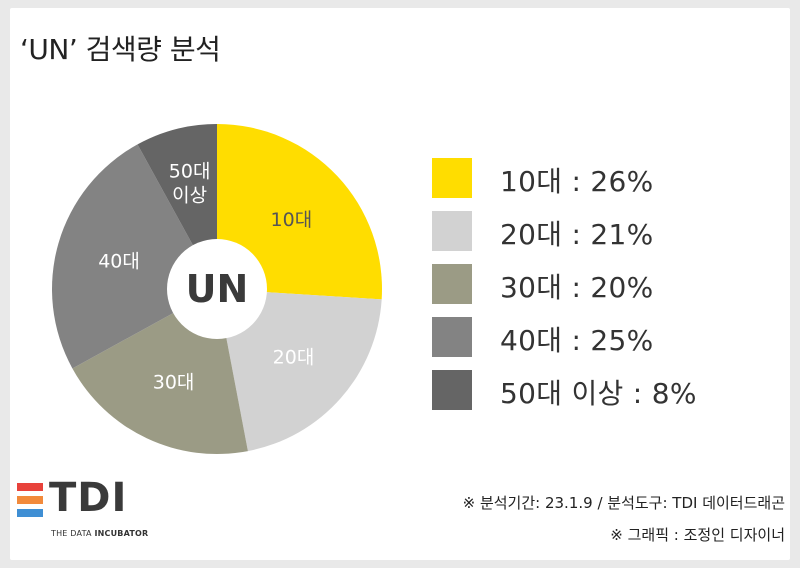 This screenshot has height=568, width=800. What do you see at coordinates (623, 503) in the screenshot?
I see `footnote-period: ※ 분석기간: 23.1.9 / 분석도구: TDI 데이터드래곤` at bounding box center [623, 503].